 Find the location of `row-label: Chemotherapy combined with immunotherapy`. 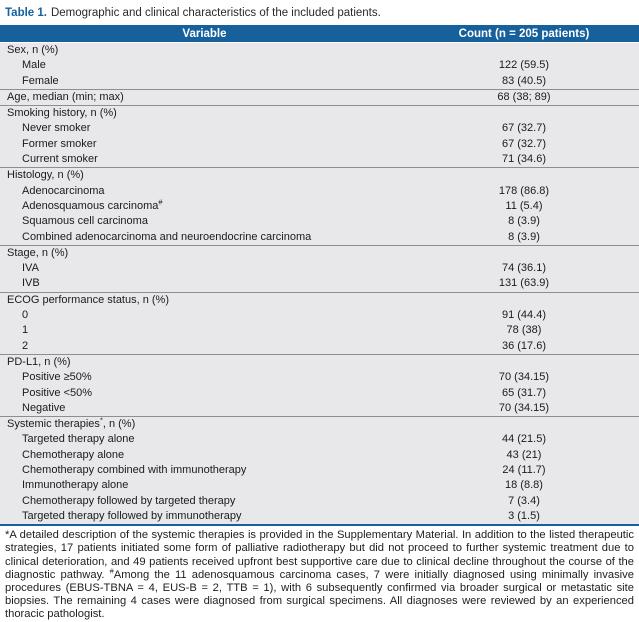

row-label: Chemotherapy combined with immunotherapy is located at coordinates (134, 470).